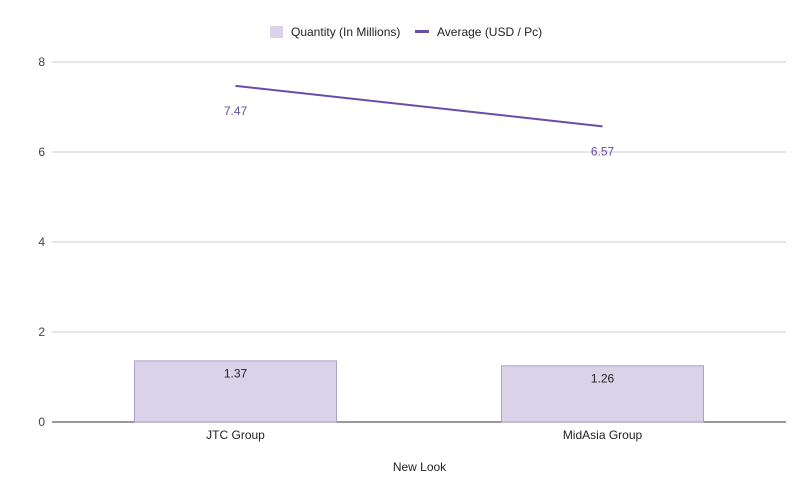 The image size is (811, 499). I want to click on x-category-label: MidAsia Group, so click(603, 435).